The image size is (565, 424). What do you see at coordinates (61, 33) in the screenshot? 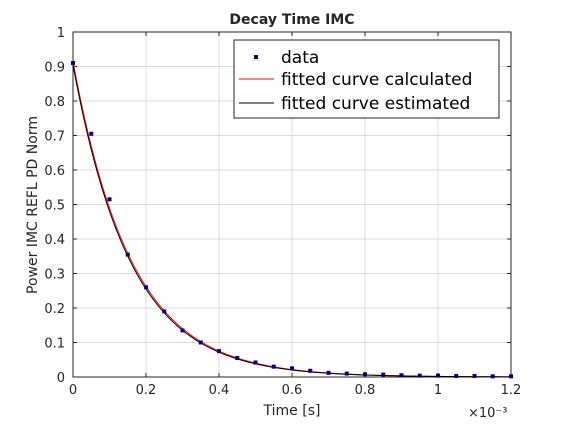
I see `y-tick-label: 1` at bounding box center [61, 33].